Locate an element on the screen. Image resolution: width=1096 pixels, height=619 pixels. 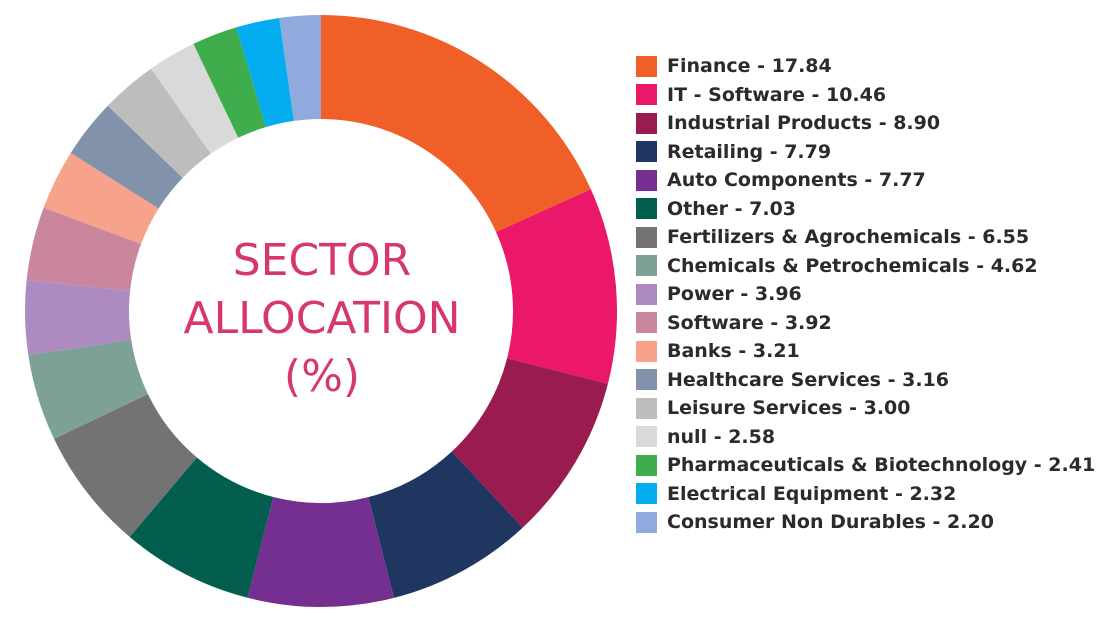
legend-label: Other - 7.03 is located at coordinates (732, 208).